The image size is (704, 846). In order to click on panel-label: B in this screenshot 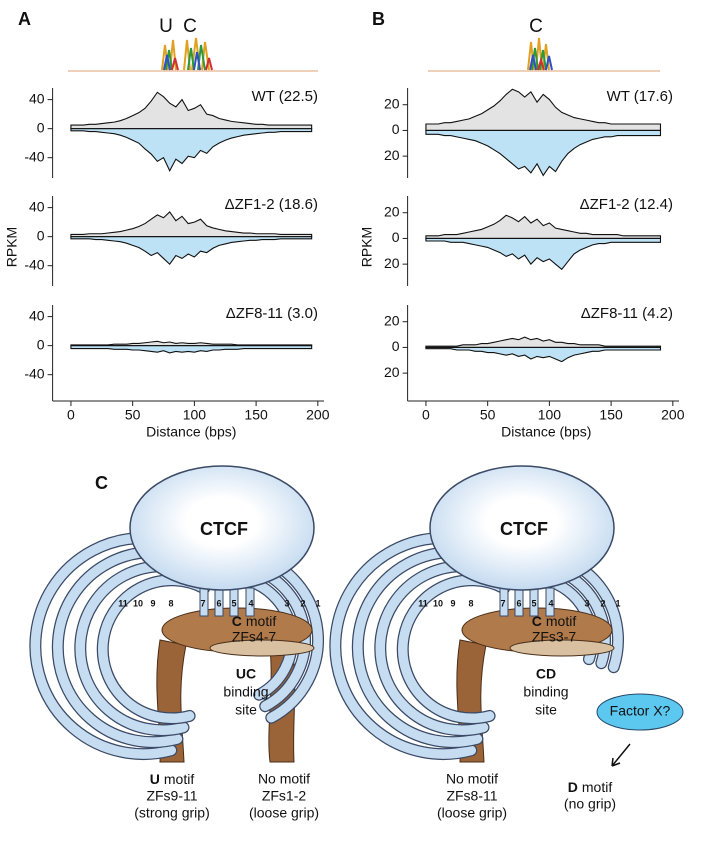, I will do `click(378, 19)`.